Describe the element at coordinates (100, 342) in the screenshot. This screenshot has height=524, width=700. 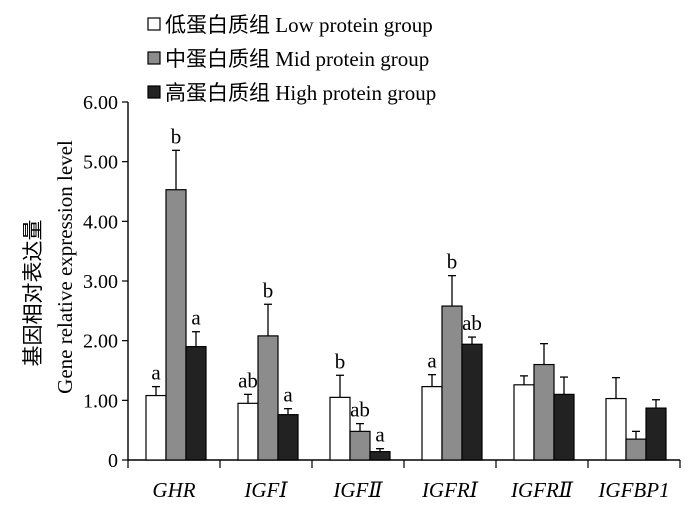
I see `y-tick-label: 2.00` at that location.